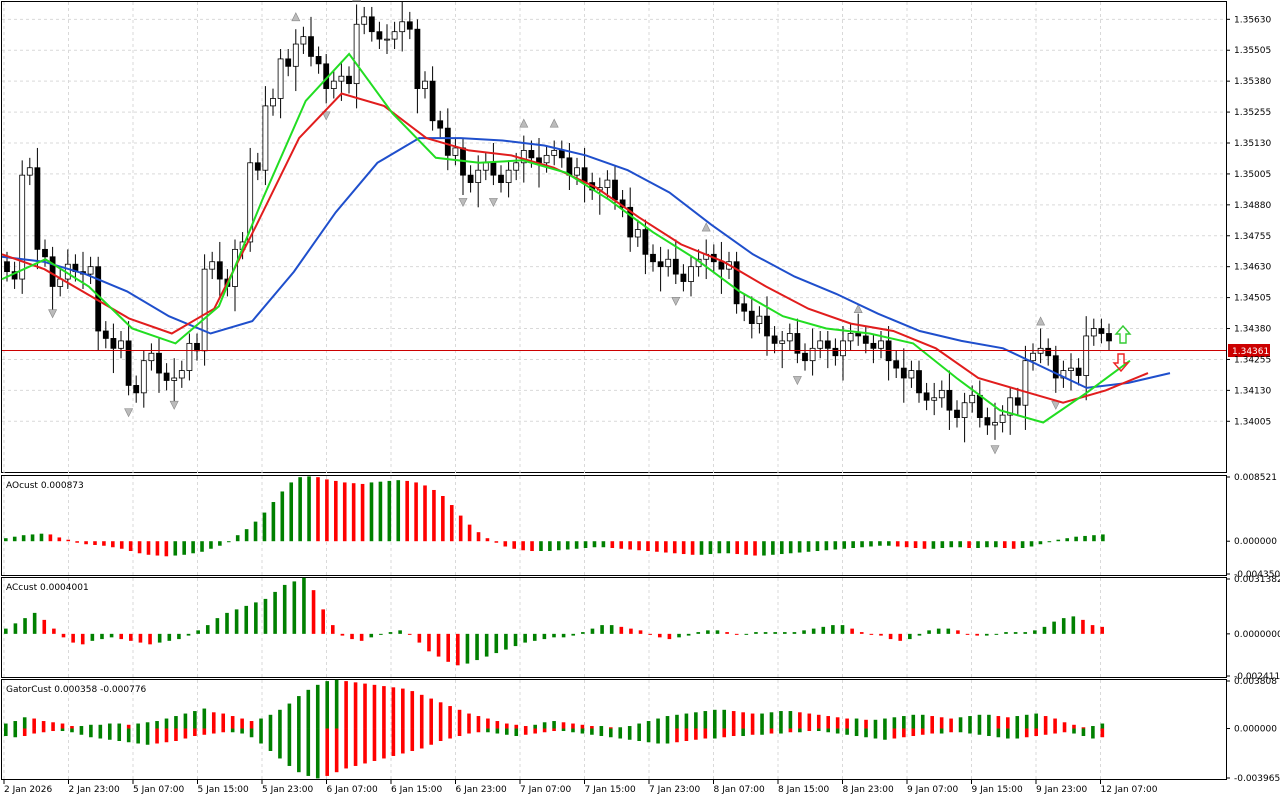 This screenshot has width=1280, height=800. I want to click on ac-title: ACcust 0.0004001, so click(47, 588).